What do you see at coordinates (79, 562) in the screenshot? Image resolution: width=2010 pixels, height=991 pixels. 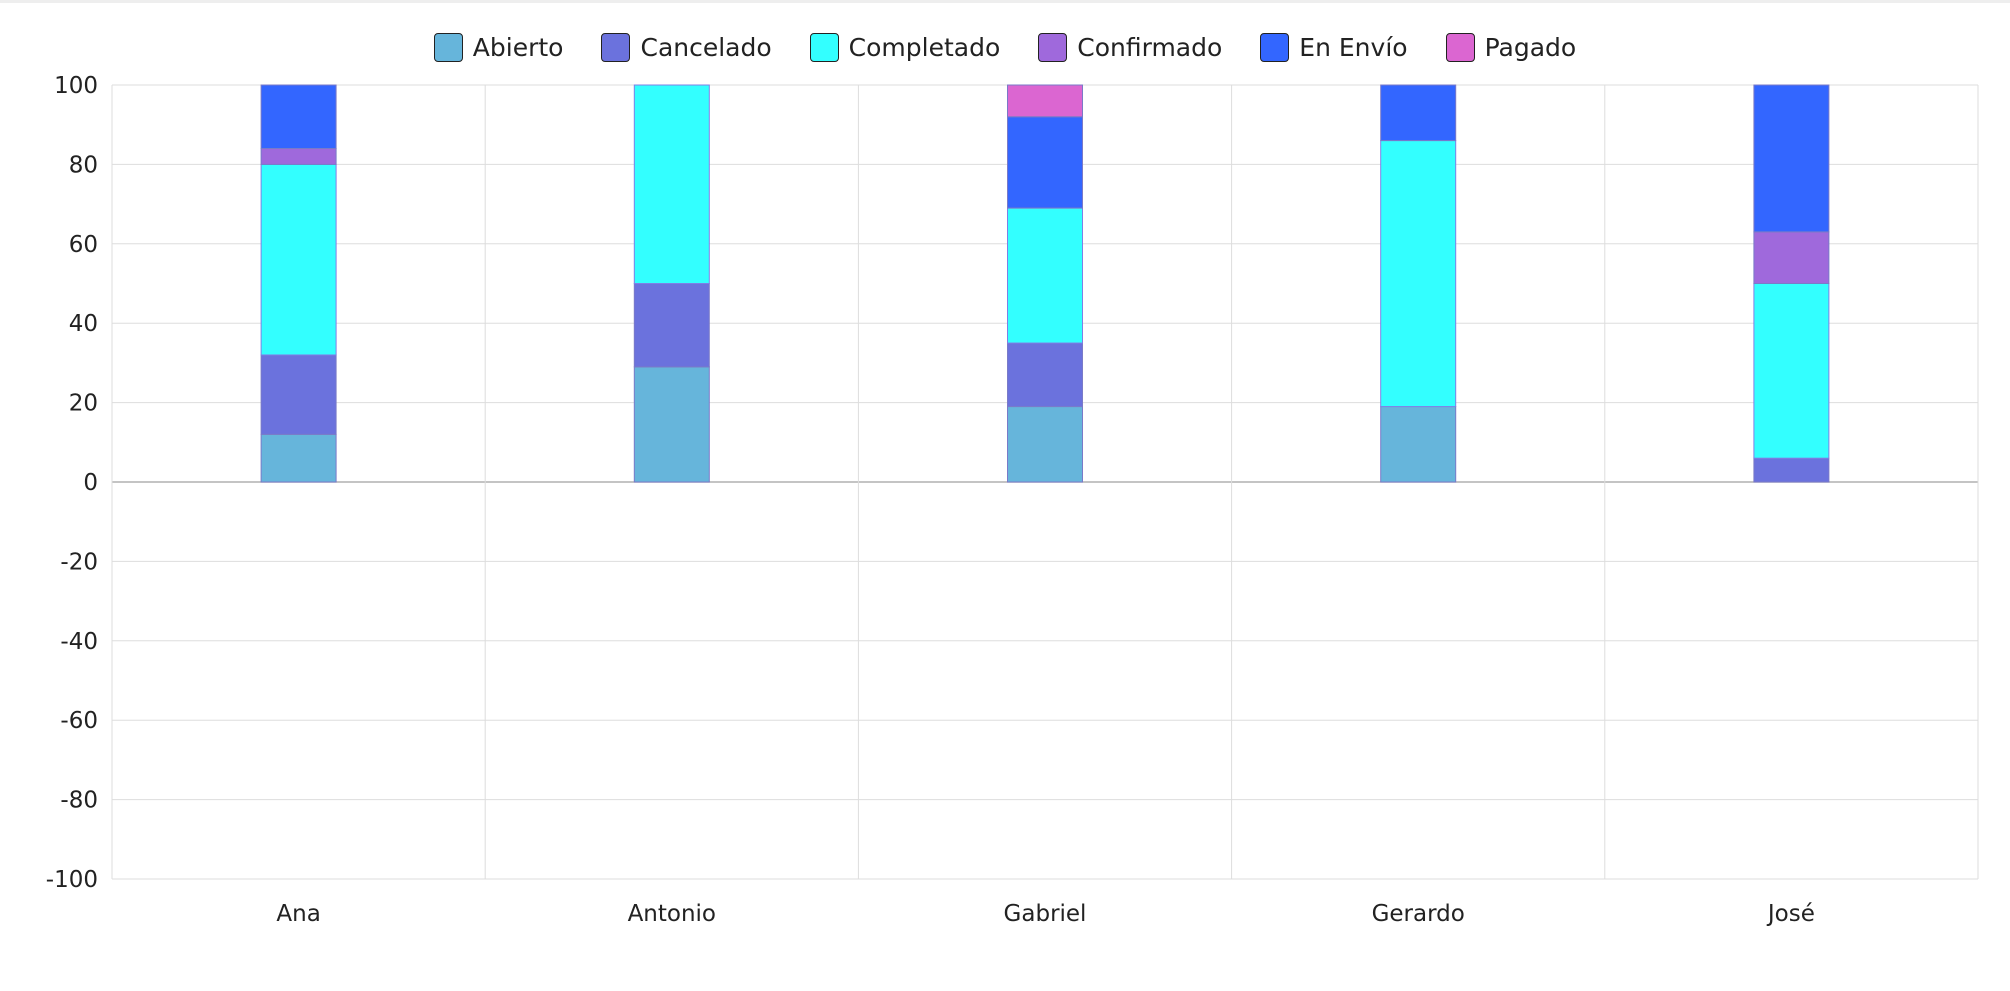 I see `y-tick-label: -20` at bounding box center [79, 562].